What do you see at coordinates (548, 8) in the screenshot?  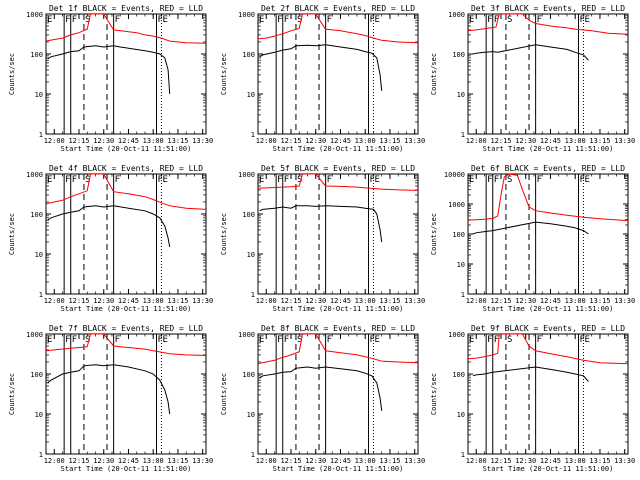 I see `panel-title: Det 3f BLACK = Events, RED = LLD` at bounding box center [548, 8].